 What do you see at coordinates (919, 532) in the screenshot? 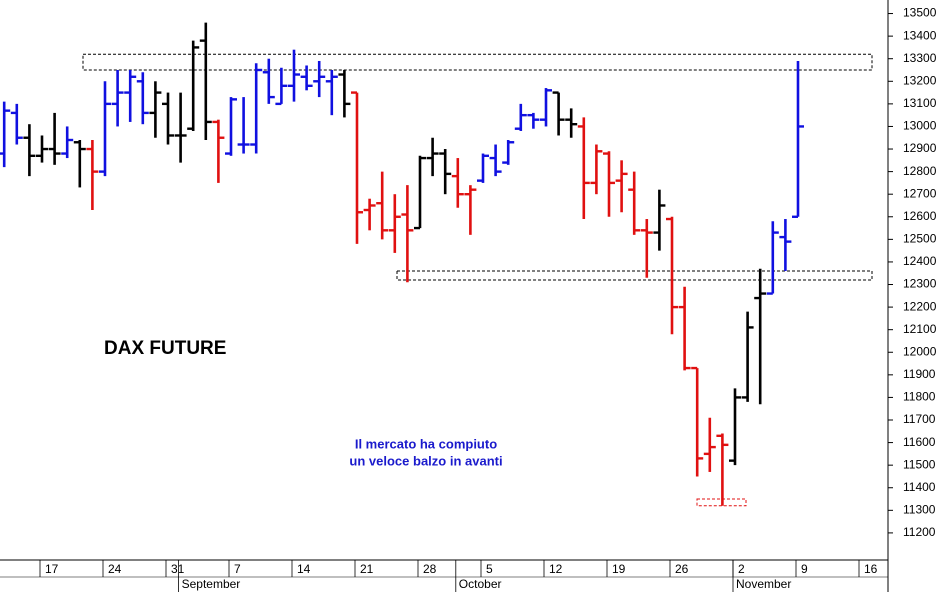
I see `y-tick-label: 11200` at bounding box center [919, 532].